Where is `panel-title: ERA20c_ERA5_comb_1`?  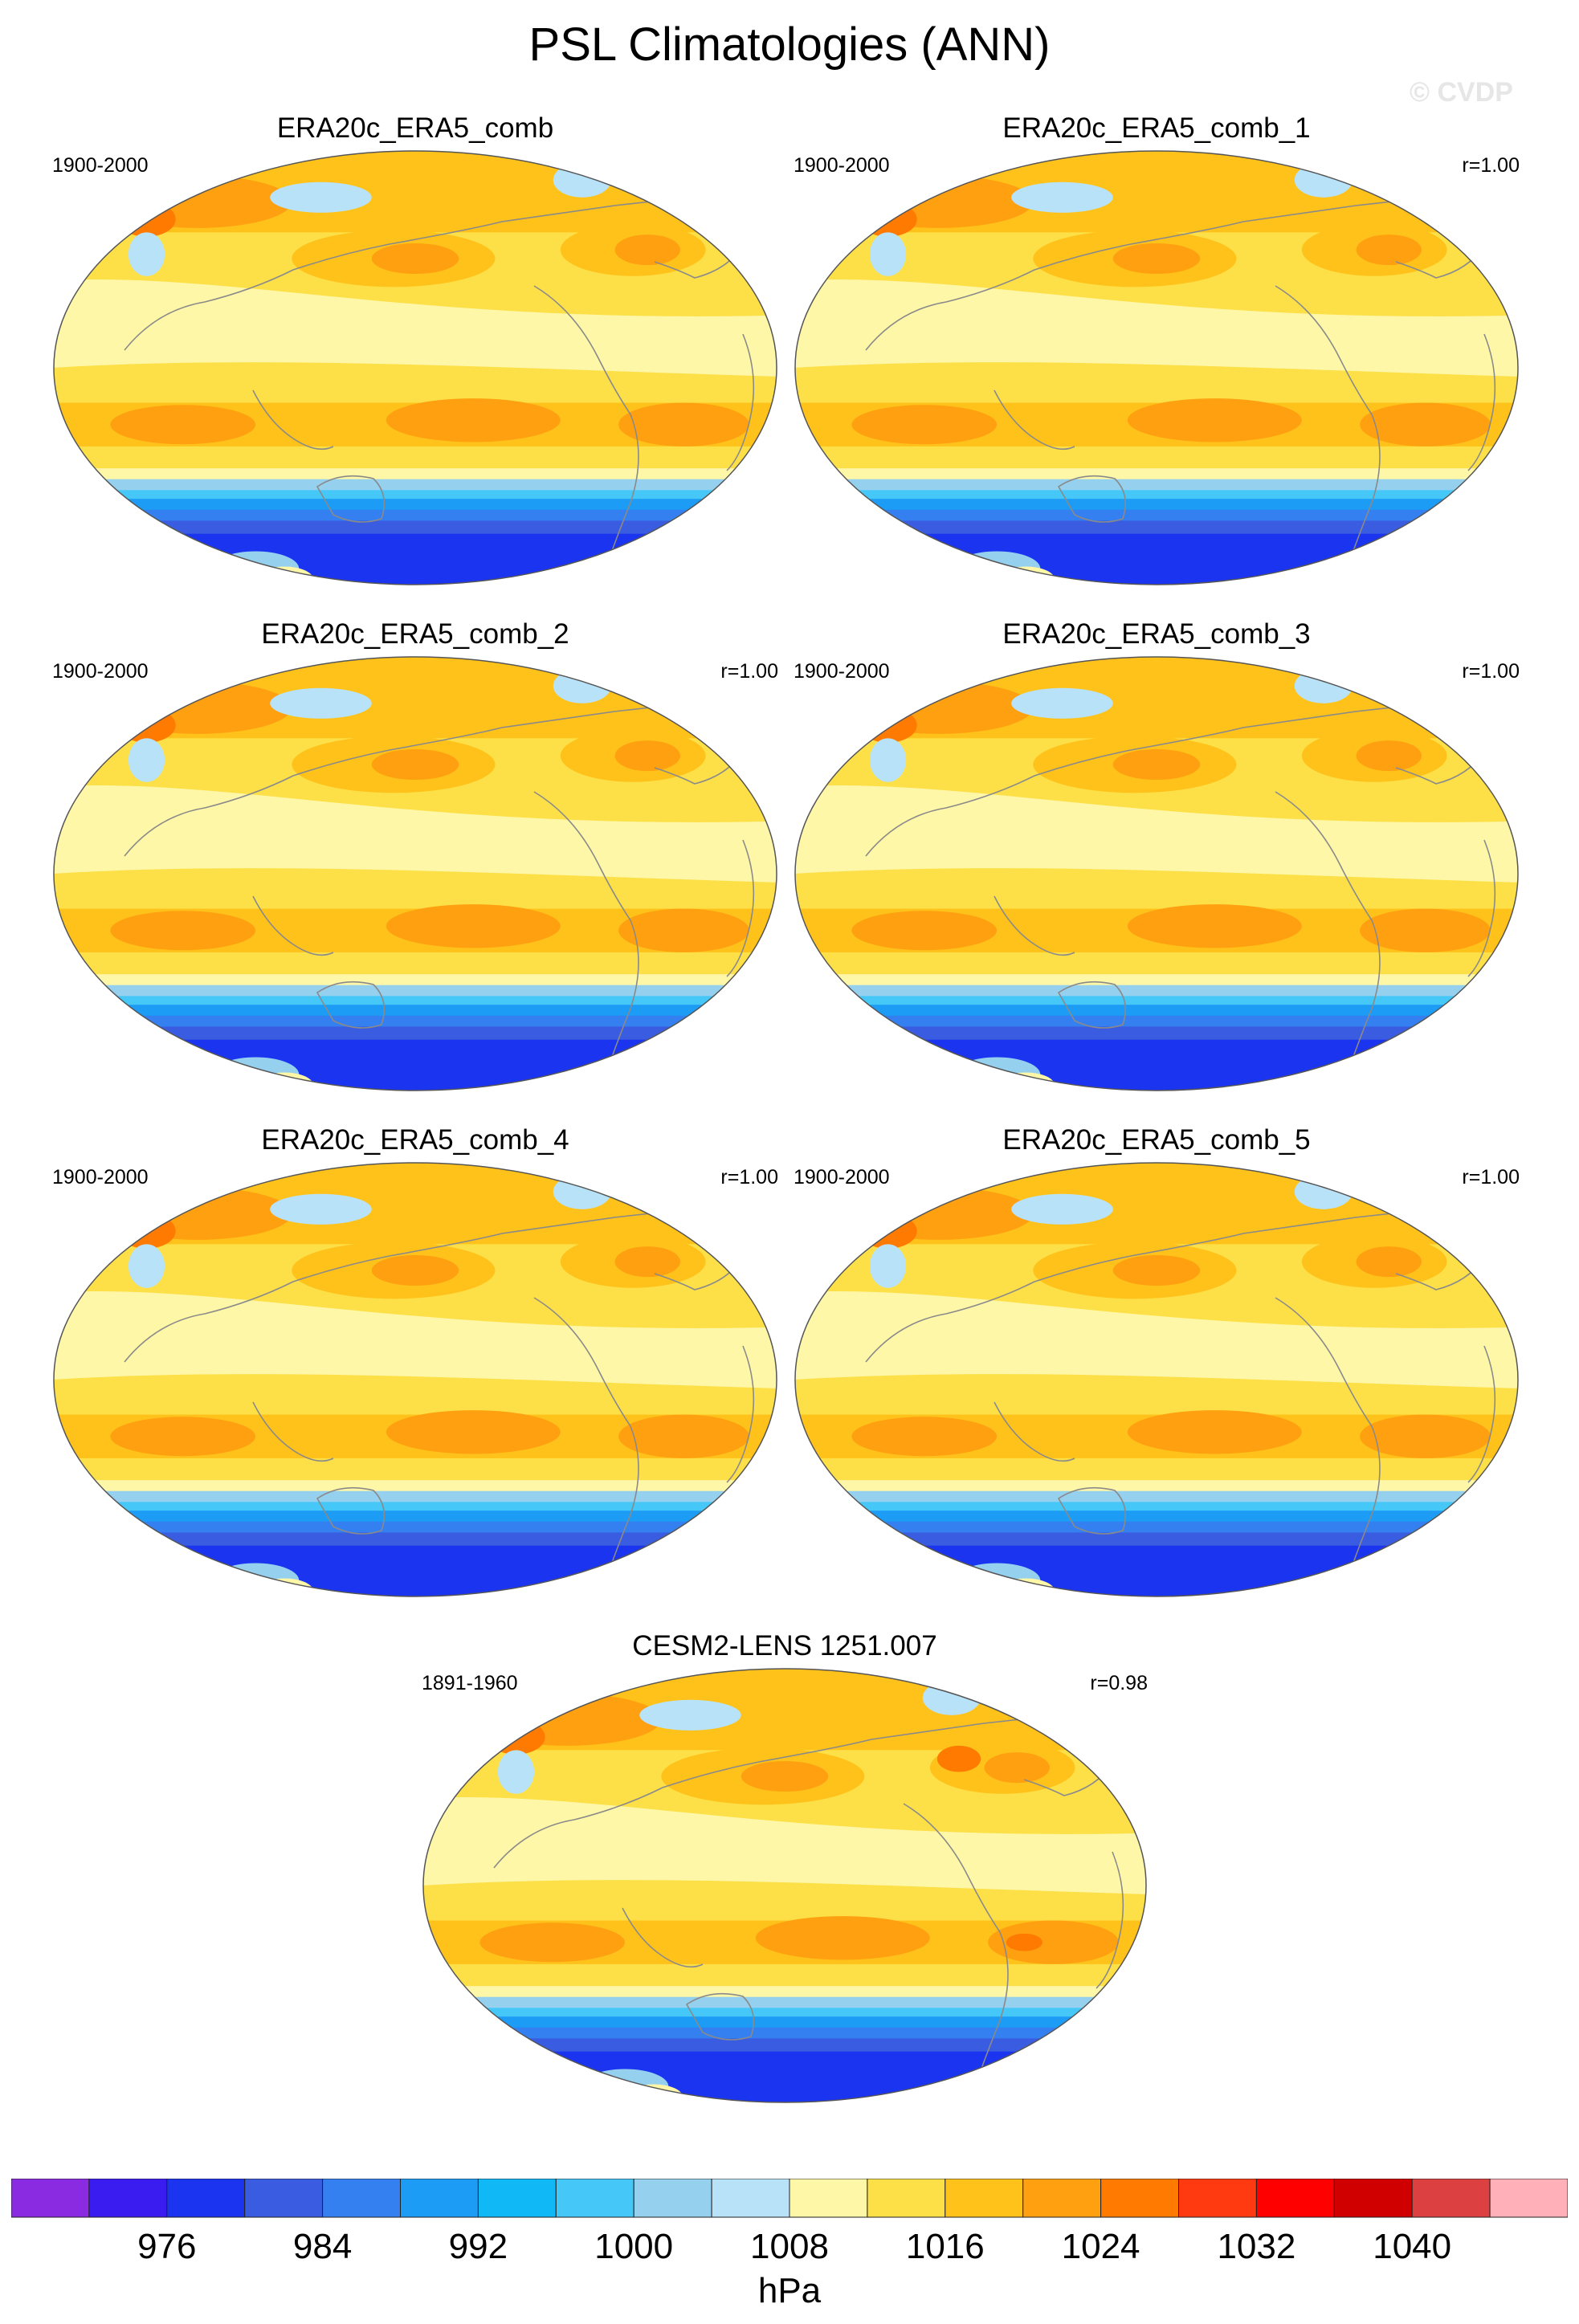 panel-title: ERA20c_ERA5_comb_1 is located at coordinates (1156, 128).